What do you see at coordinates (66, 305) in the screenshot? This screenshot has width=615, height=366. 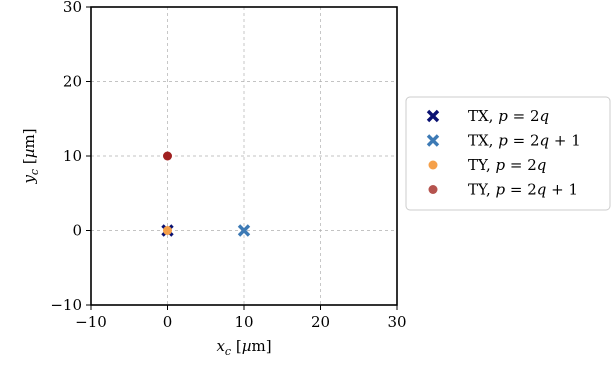 I see `y-tick-label: −10` at bounding box center [66, 305].